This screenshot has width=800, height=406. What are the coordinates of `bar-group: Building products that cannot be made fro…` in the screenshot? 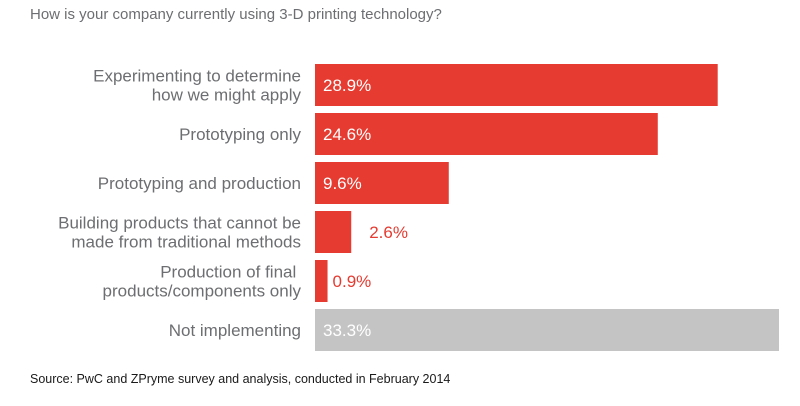 It's located at (233, 232).